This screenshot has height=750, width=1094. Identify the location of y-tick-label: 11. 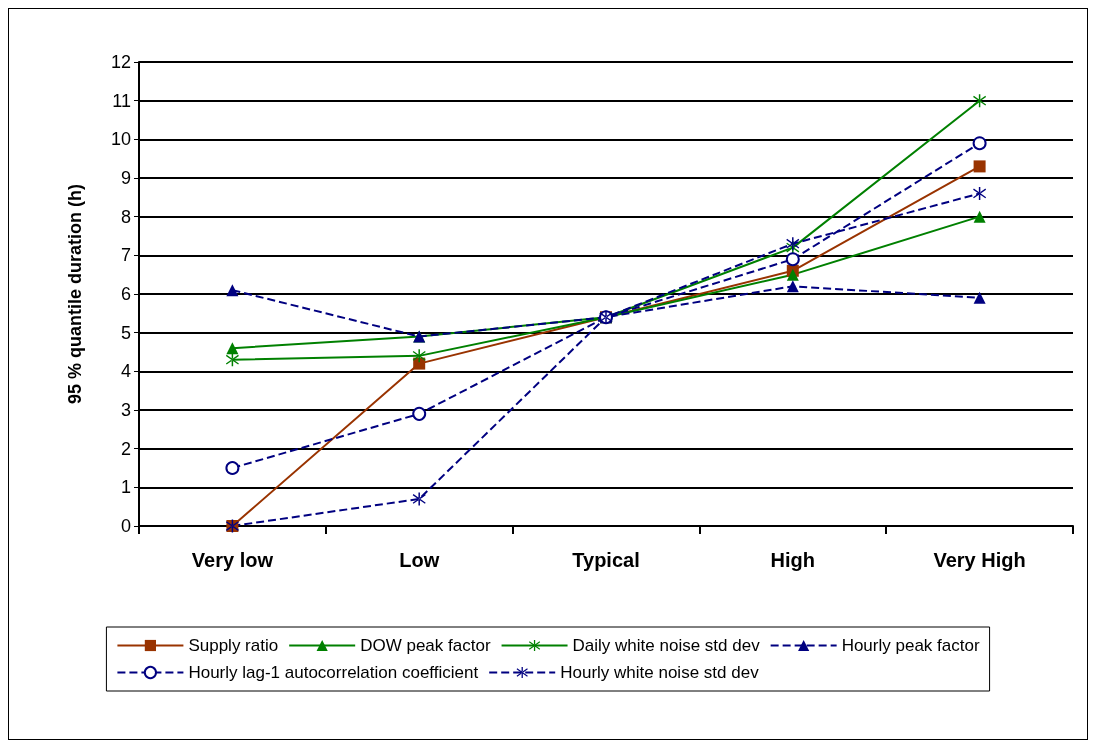
(121, 100).